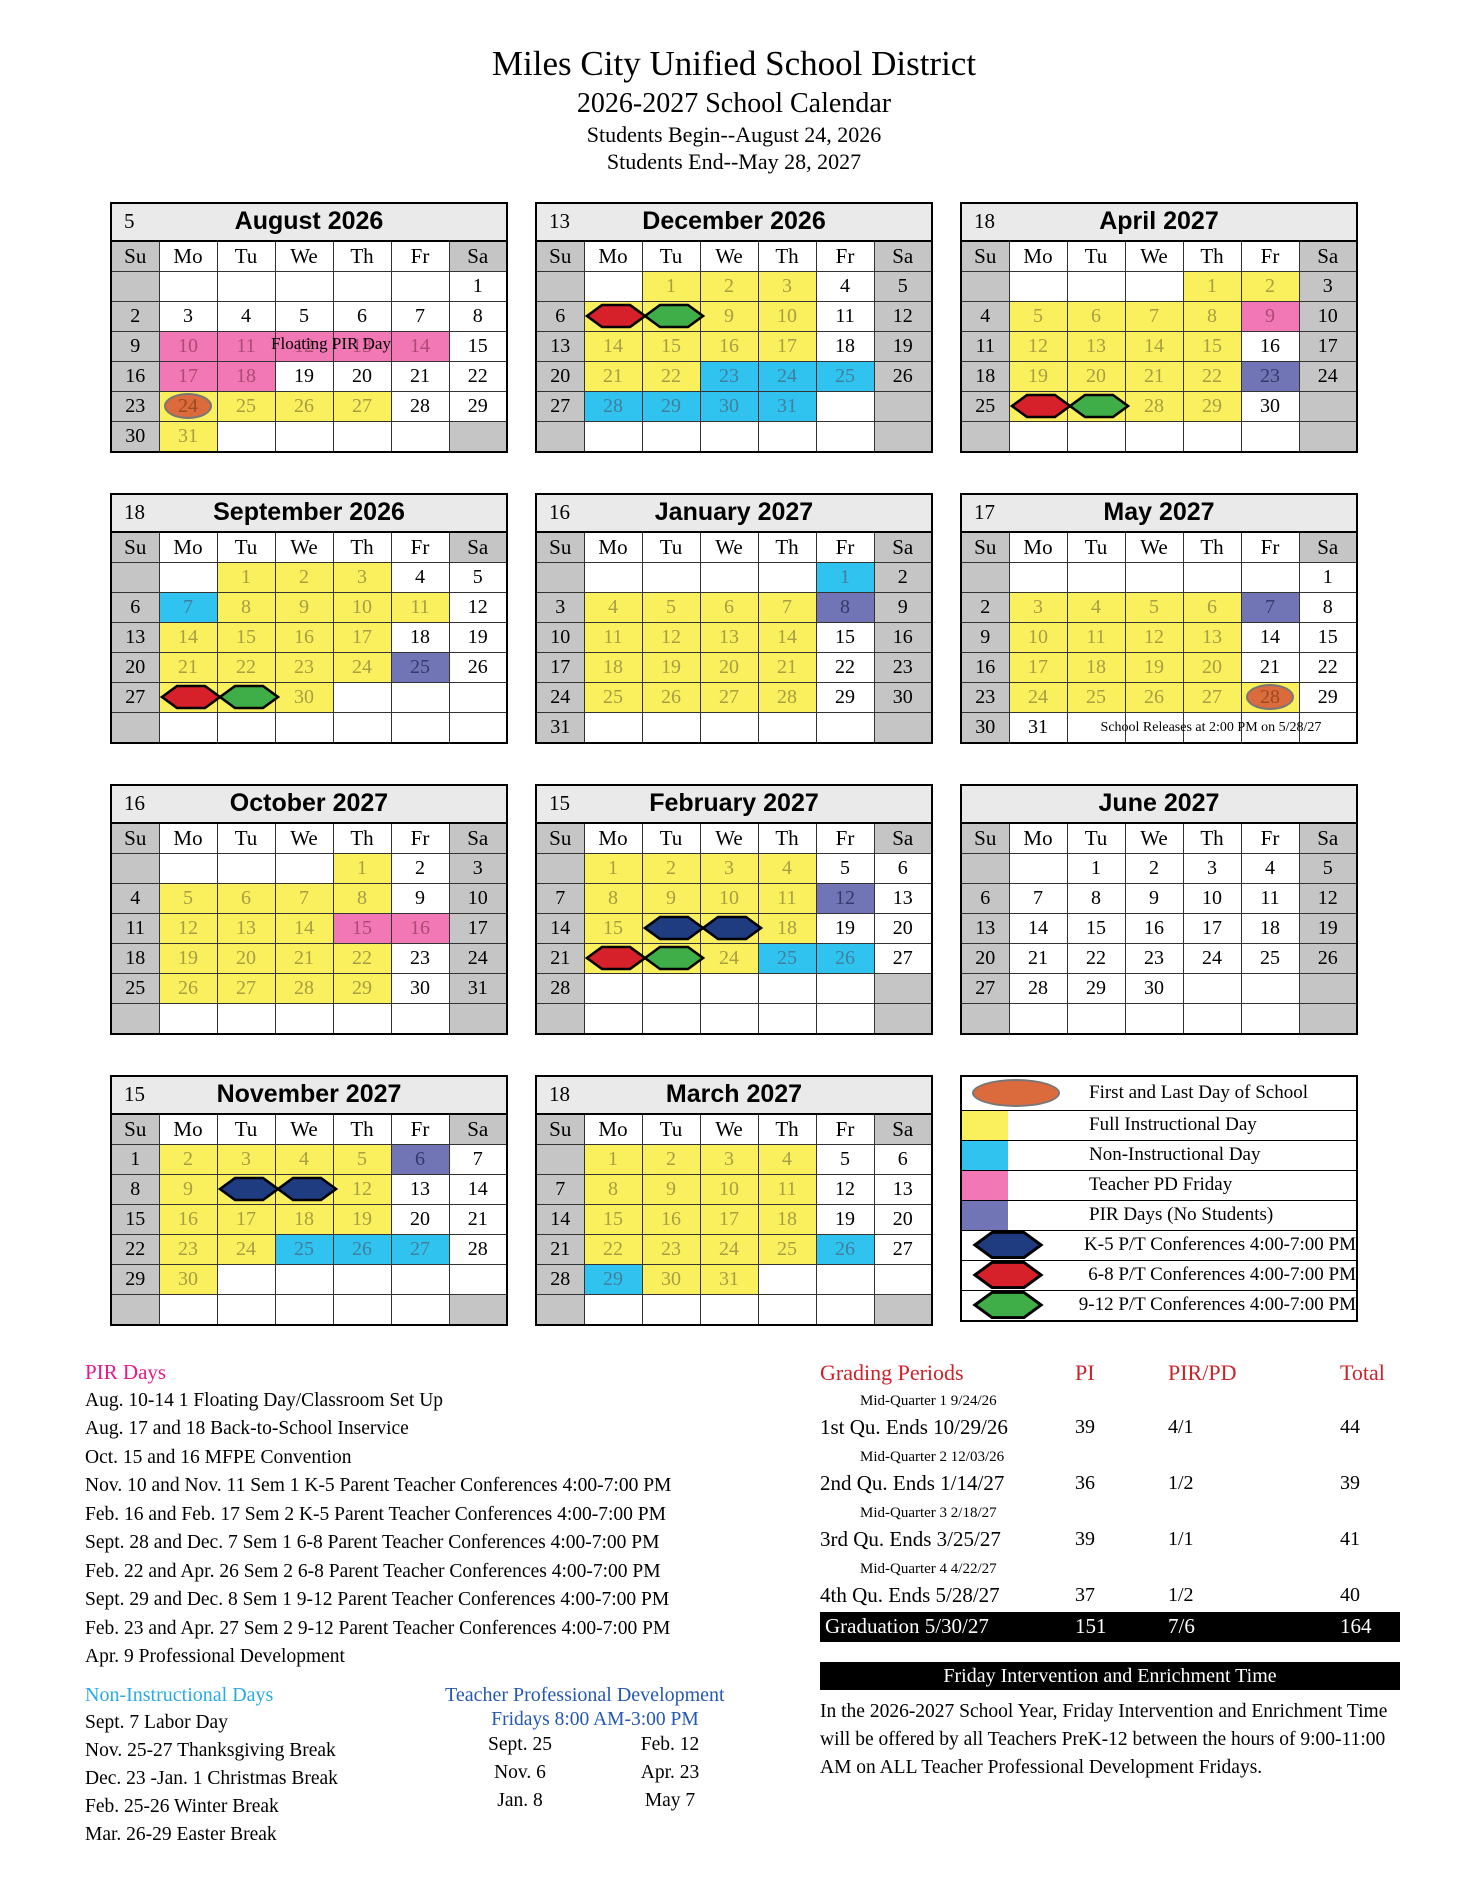 This screenshot has height=1900, width=1468. Describe the element at coordinates (1328, 316) in the screenshot. I see `day-cell: 10` at that location.